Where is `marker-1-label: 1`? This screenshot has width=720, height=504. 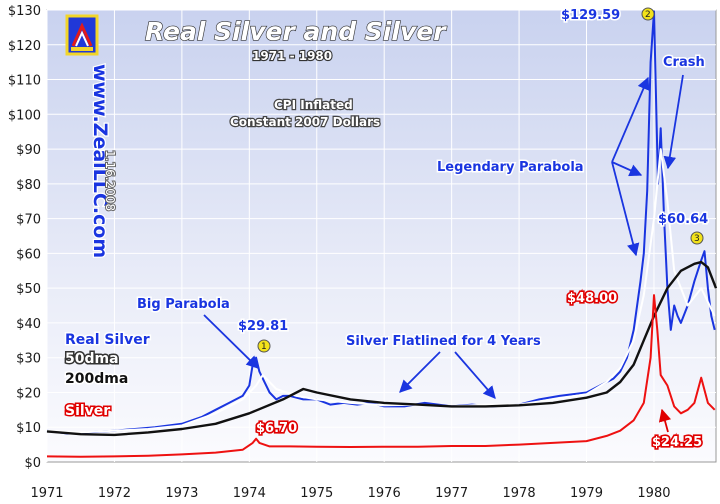 marker-1-label: 1 is located at coordinates (264, 347).